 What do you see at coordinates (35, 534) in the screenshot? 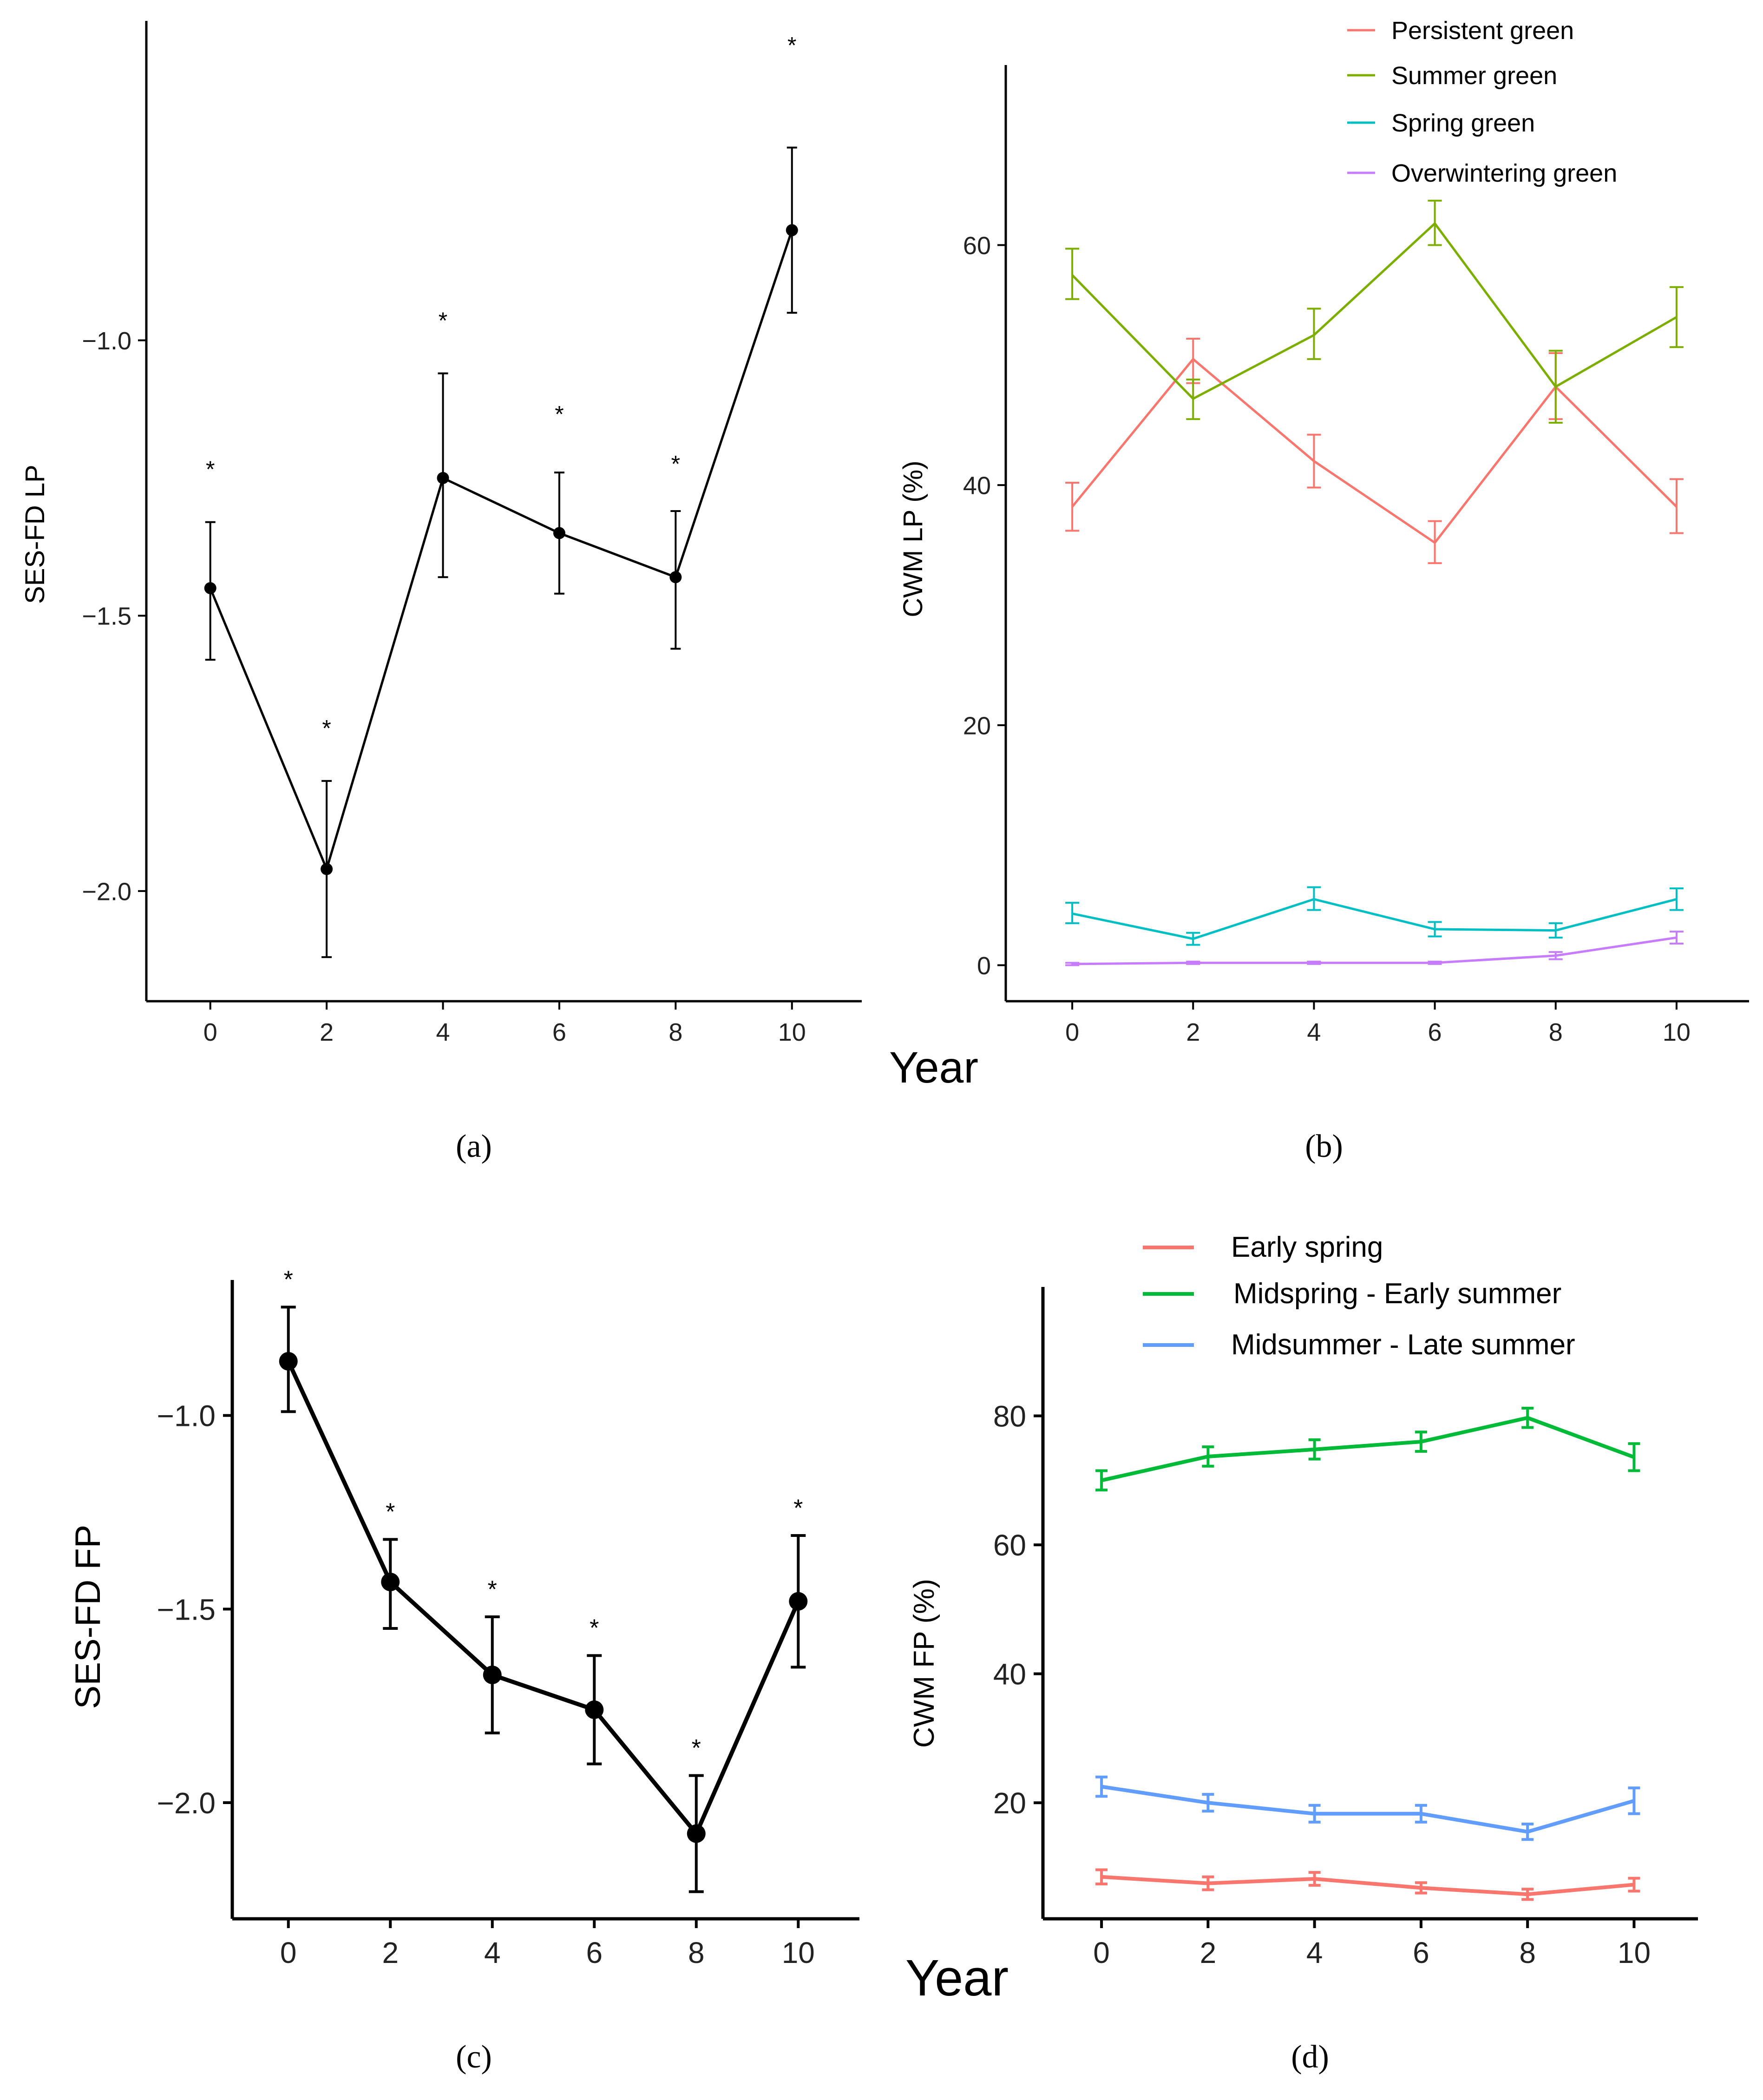
I see `panel-a-ylabel: SES-FD LP` at bounding box center [35, 534].